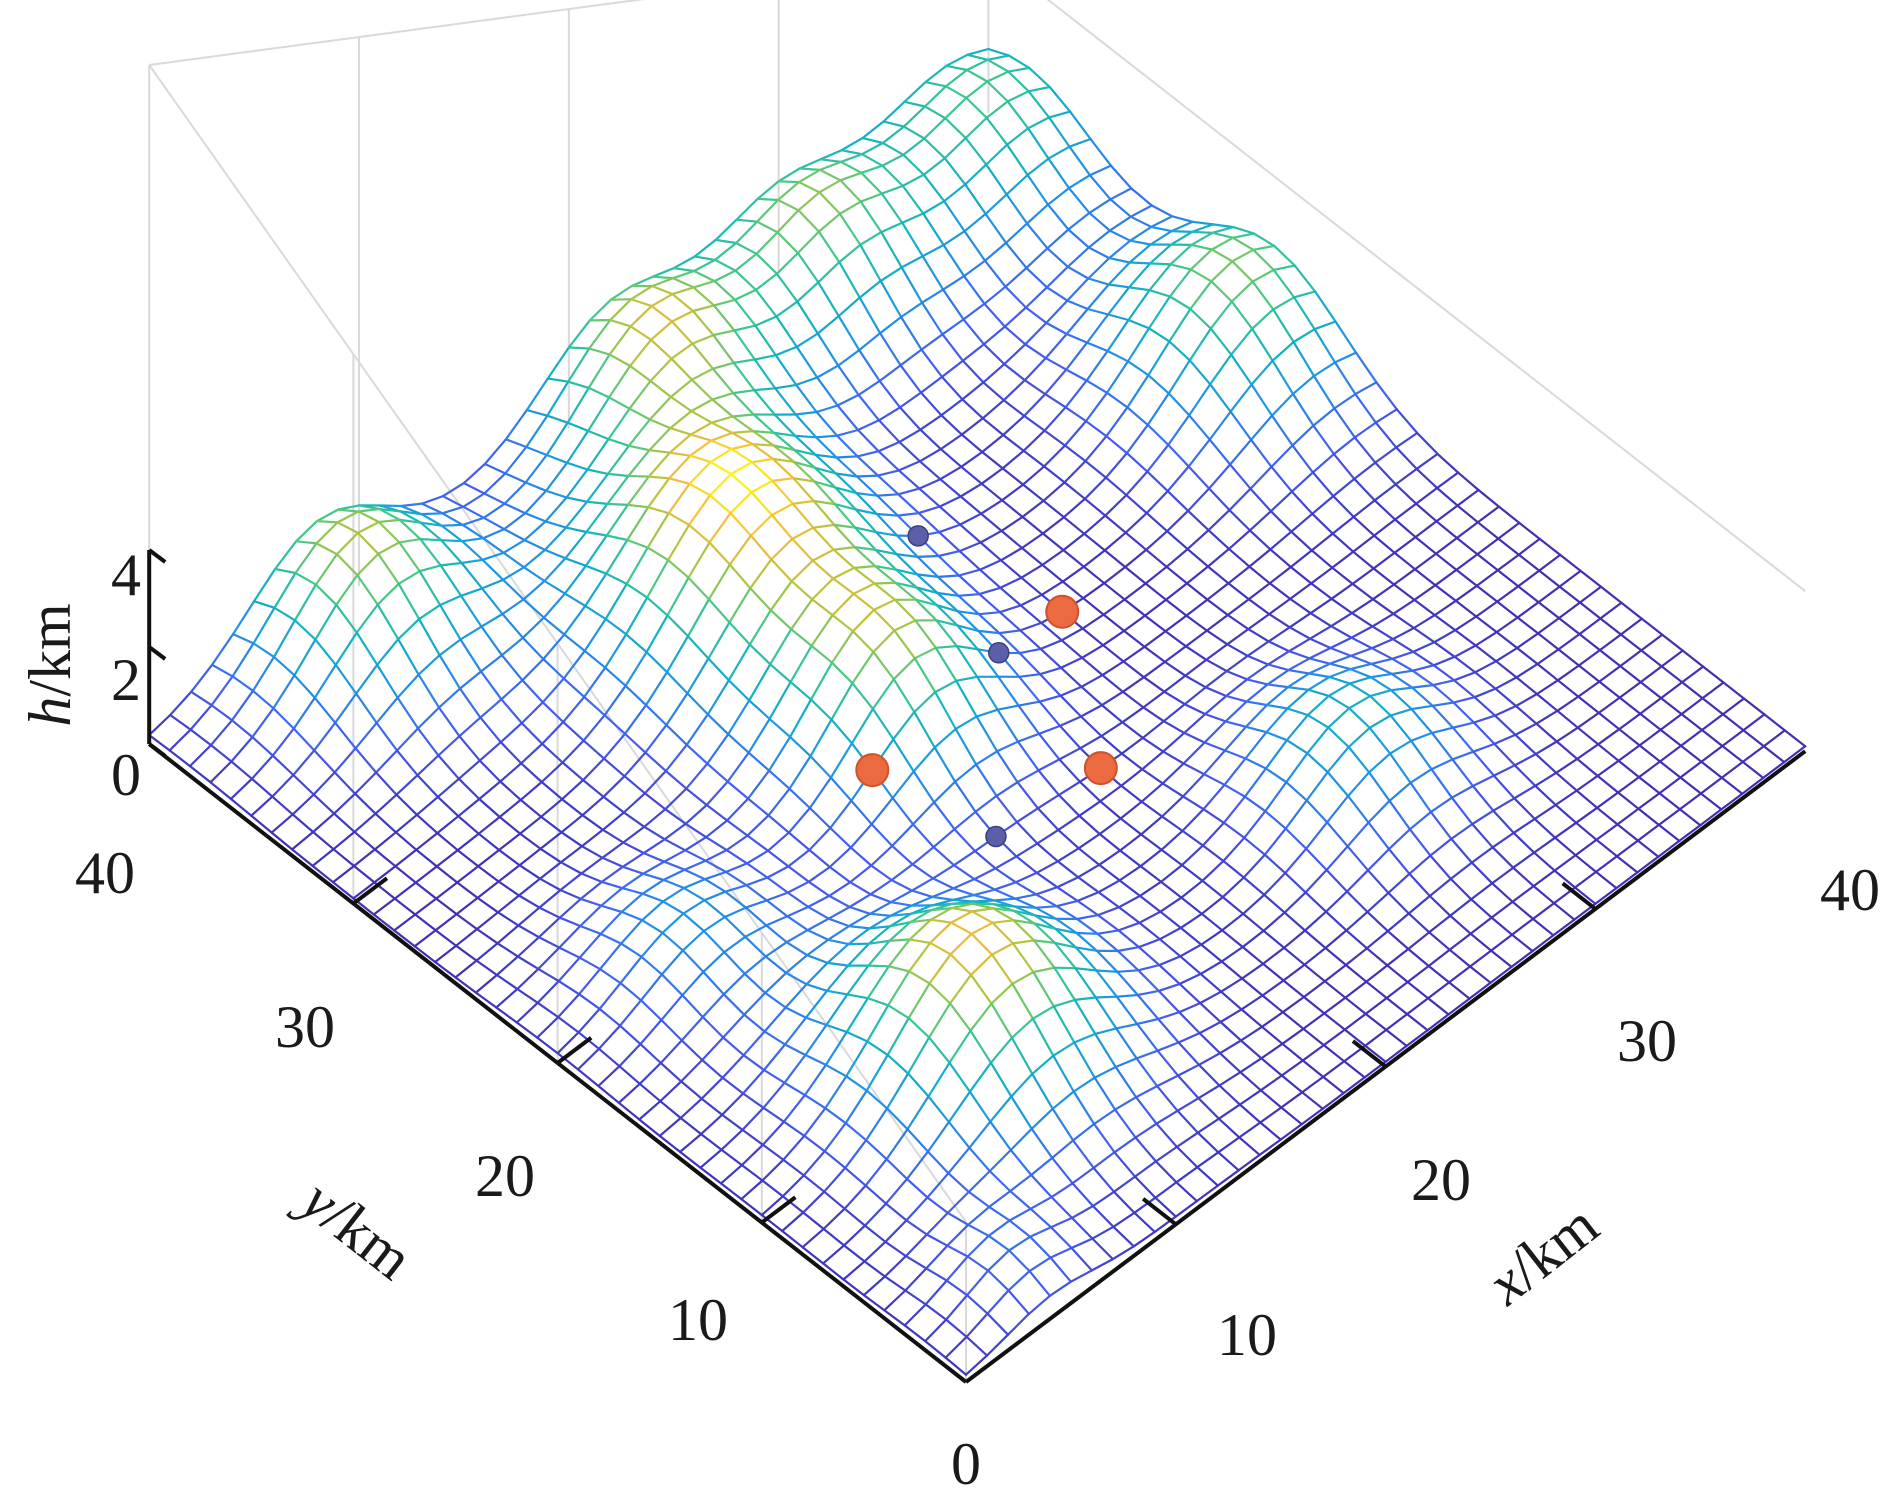 This screenshot has height=1504, width=1890. Describe the element at coordinates (1247, 1335) in the screenshot. I see `x-tick-10: 10` at that location.